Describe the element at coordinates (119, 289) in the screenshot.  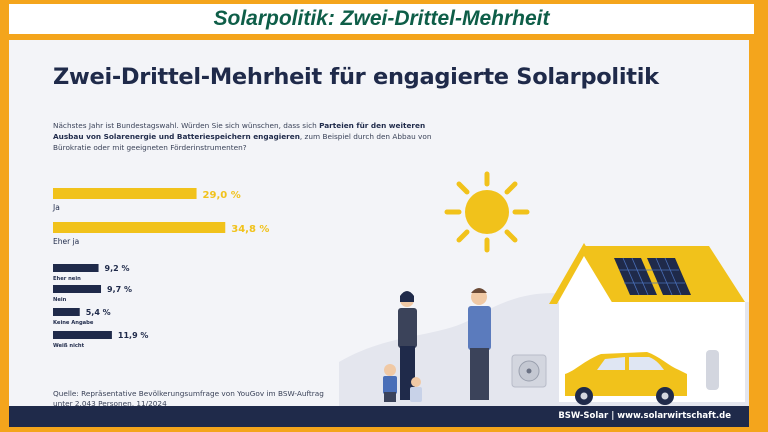
I see `value-label: 9,7 %` at that location.